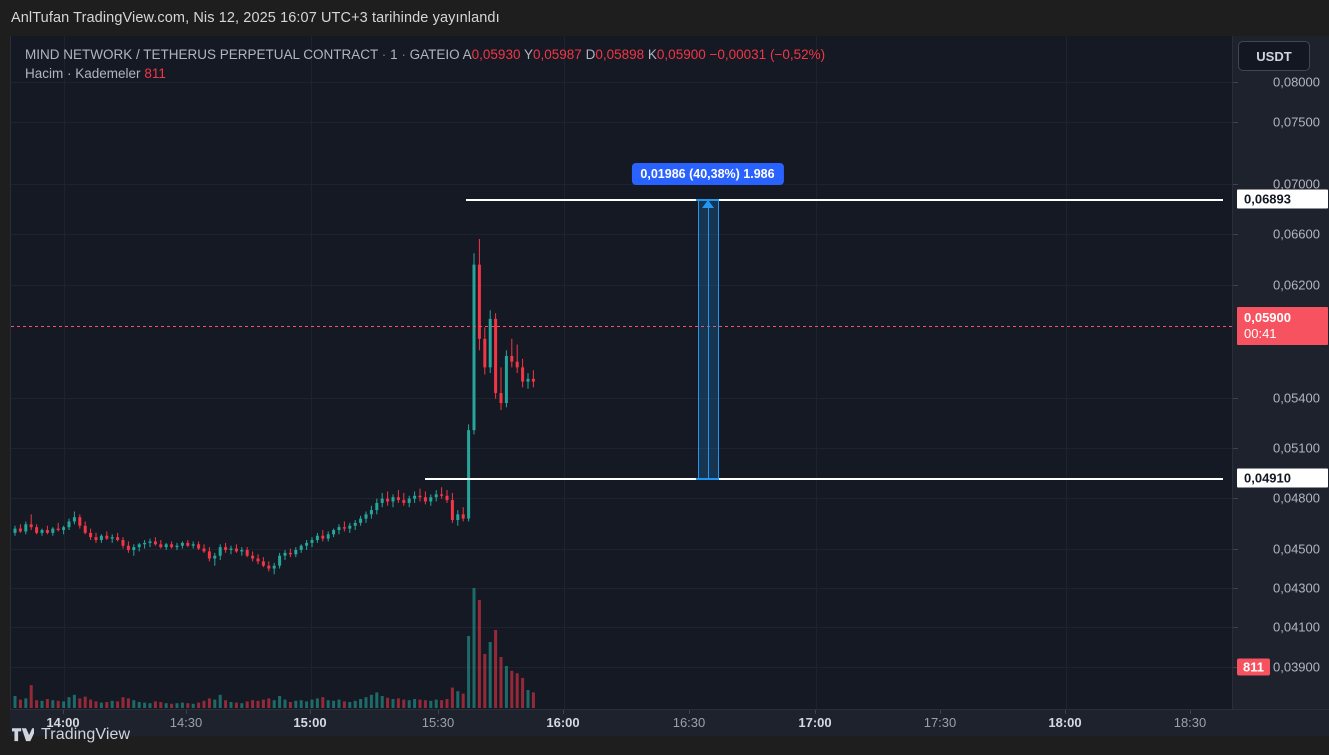  I want to click on time-axis-label: 15:00, so click(310, 722).